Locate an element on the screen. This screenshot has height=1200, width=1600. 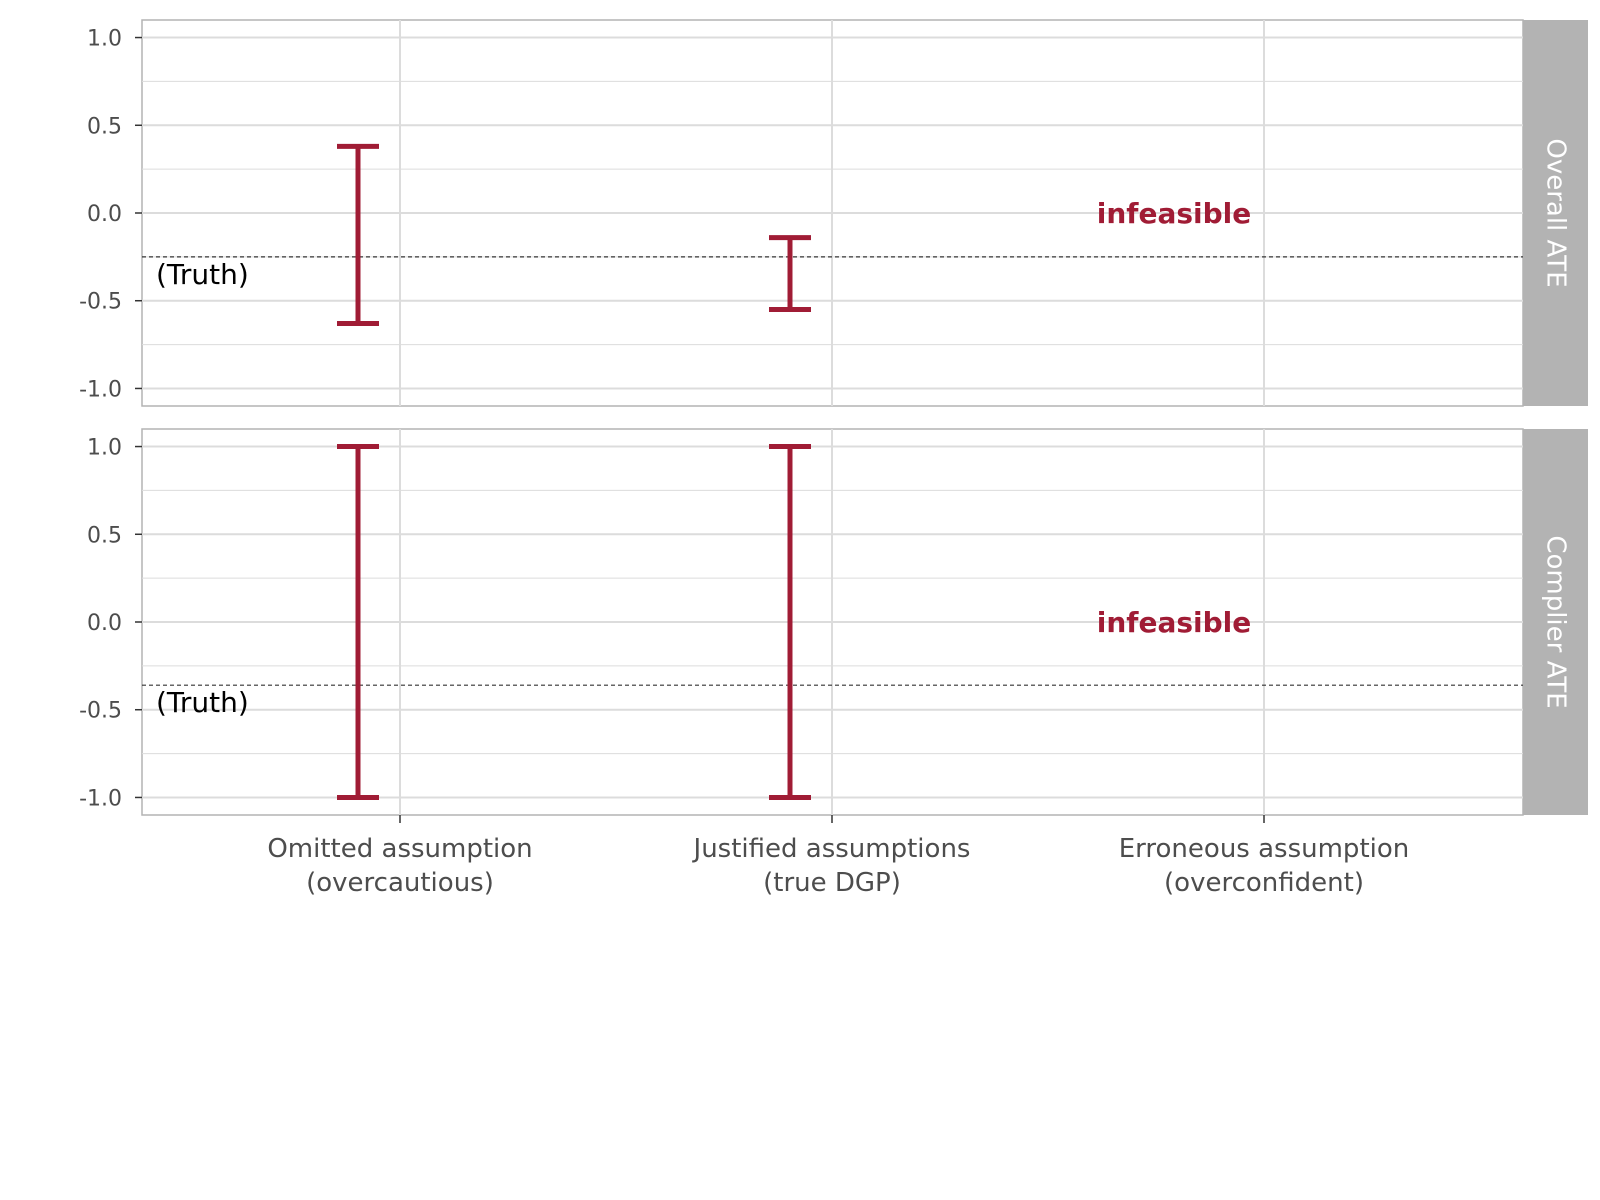
x-tick-label: (overconfident) is located at coordinates (1264, 883).